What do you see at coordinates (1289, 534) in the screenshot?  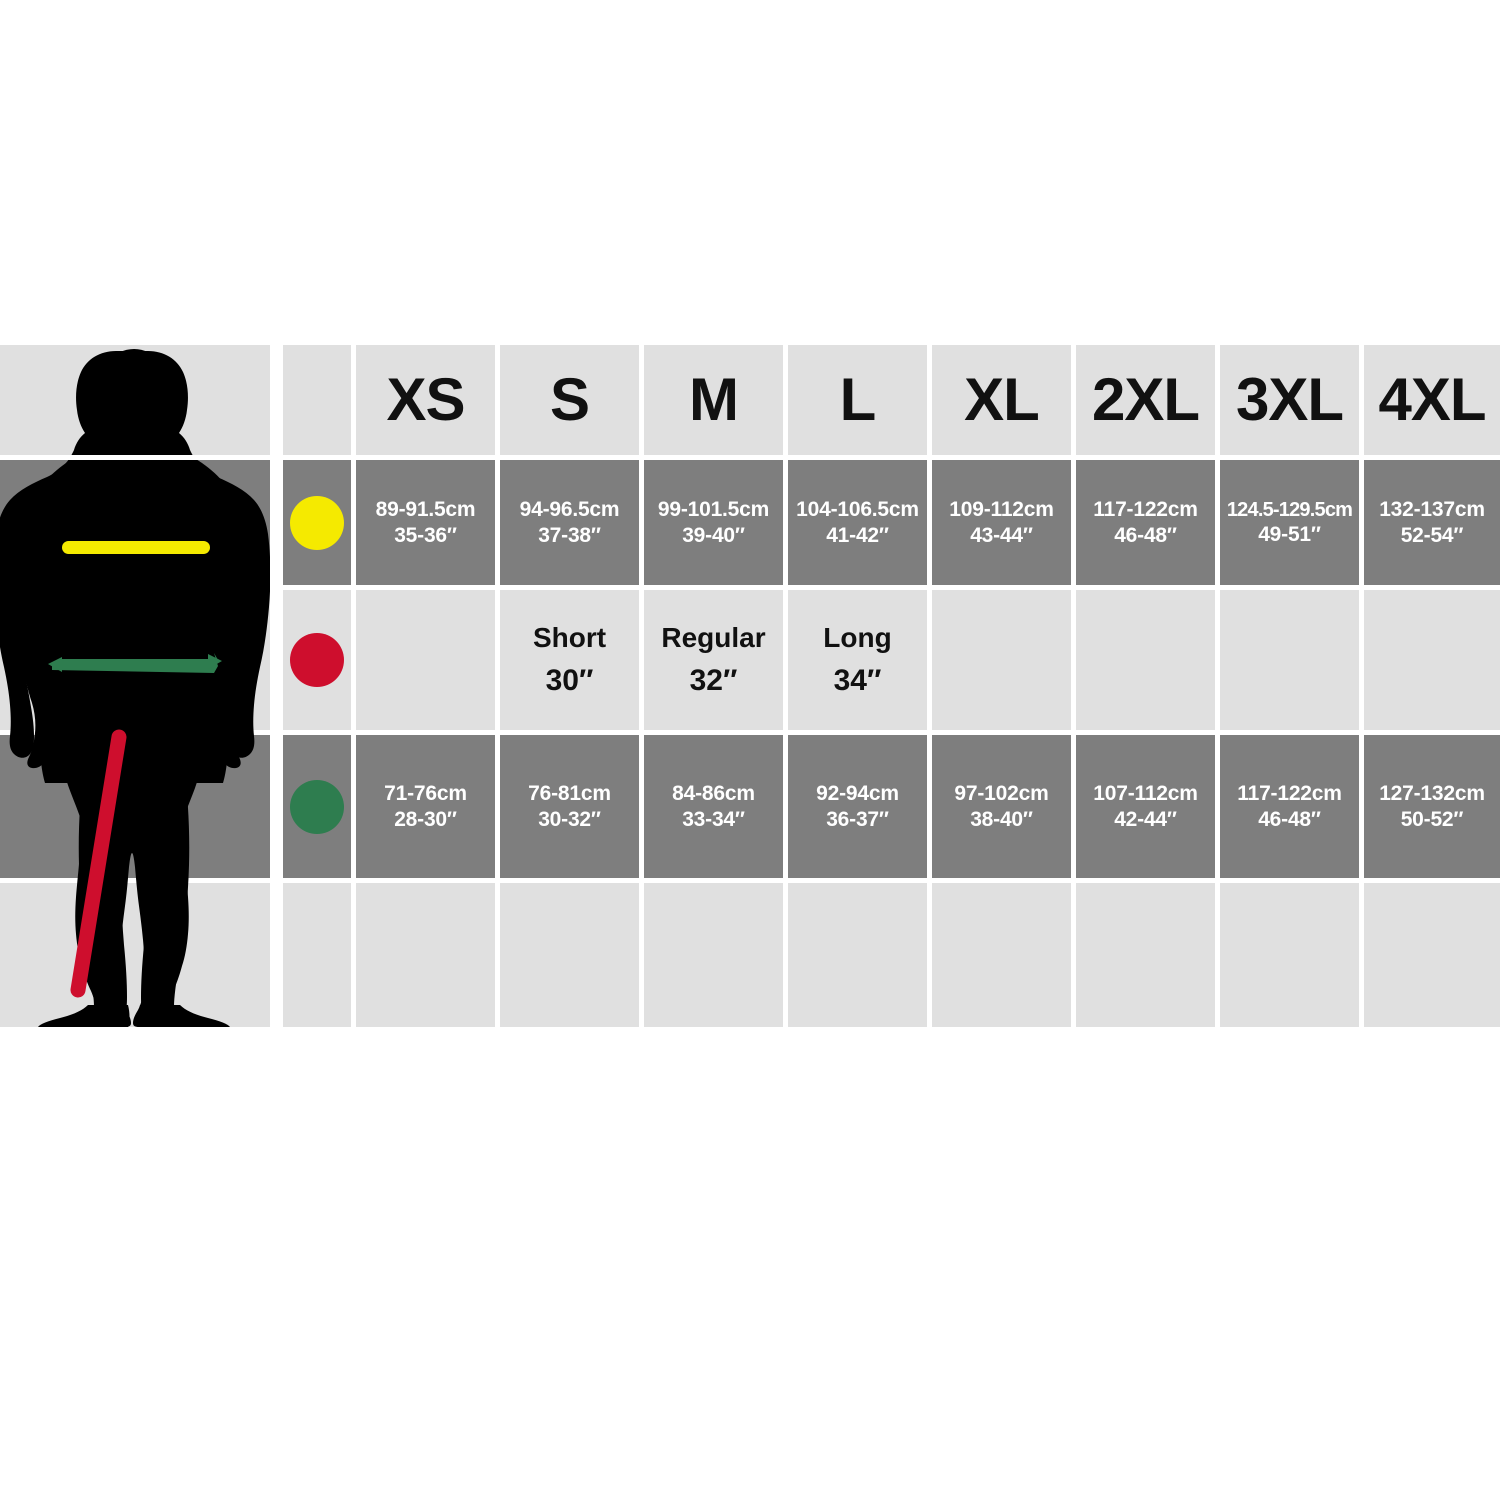 I see `measure-in: 49-51″` at bounding box center [1289, 534].